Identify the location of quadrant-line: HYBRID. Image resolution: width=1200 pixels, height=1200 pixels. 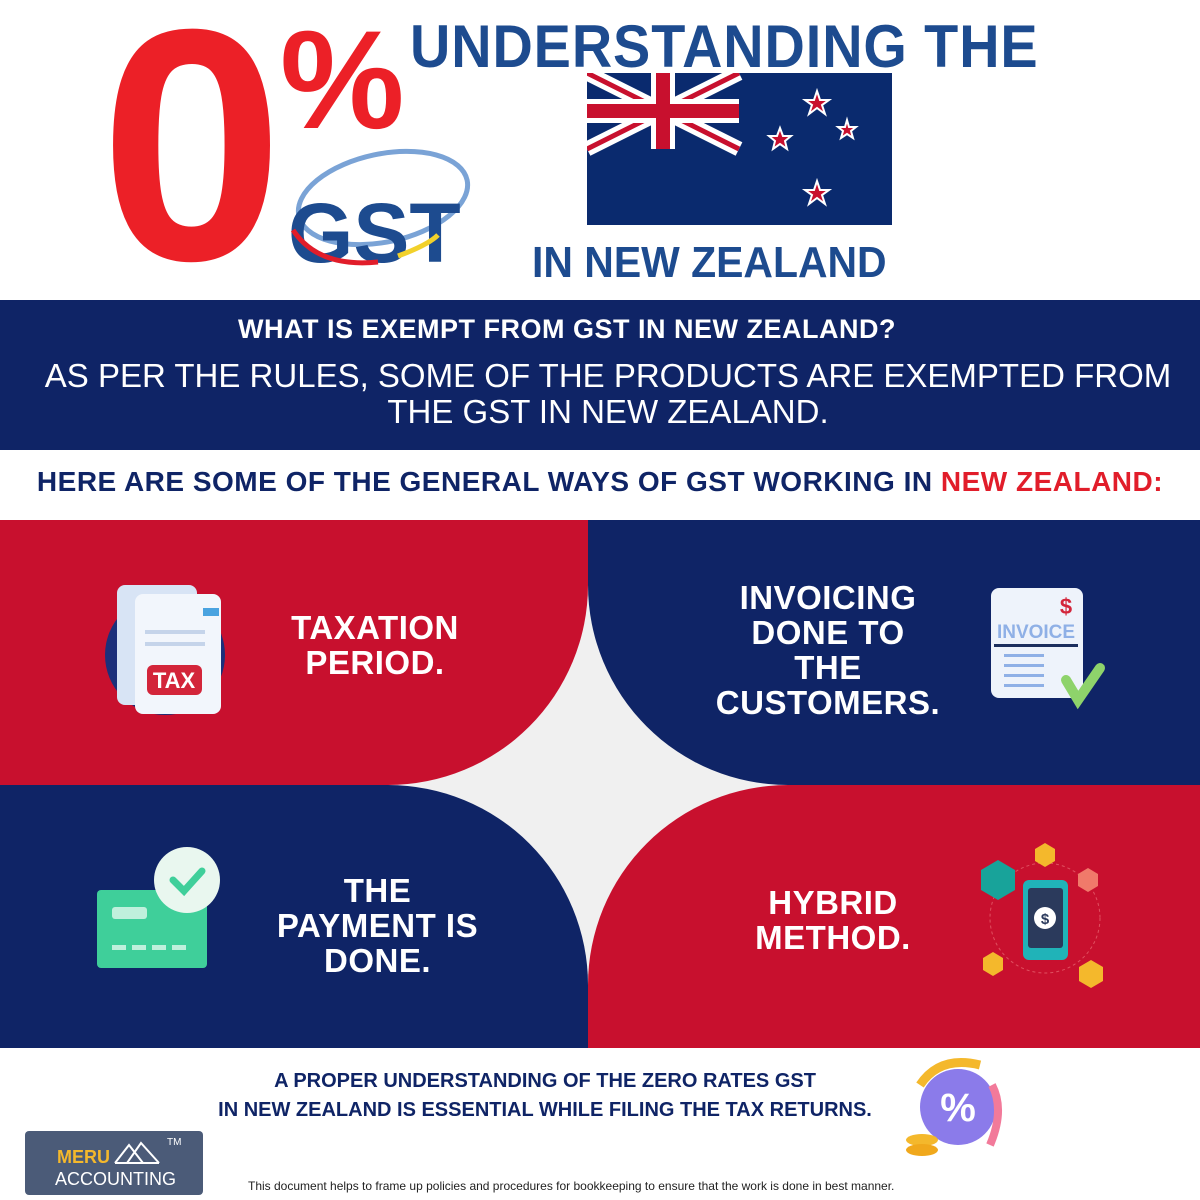
(833, 902).